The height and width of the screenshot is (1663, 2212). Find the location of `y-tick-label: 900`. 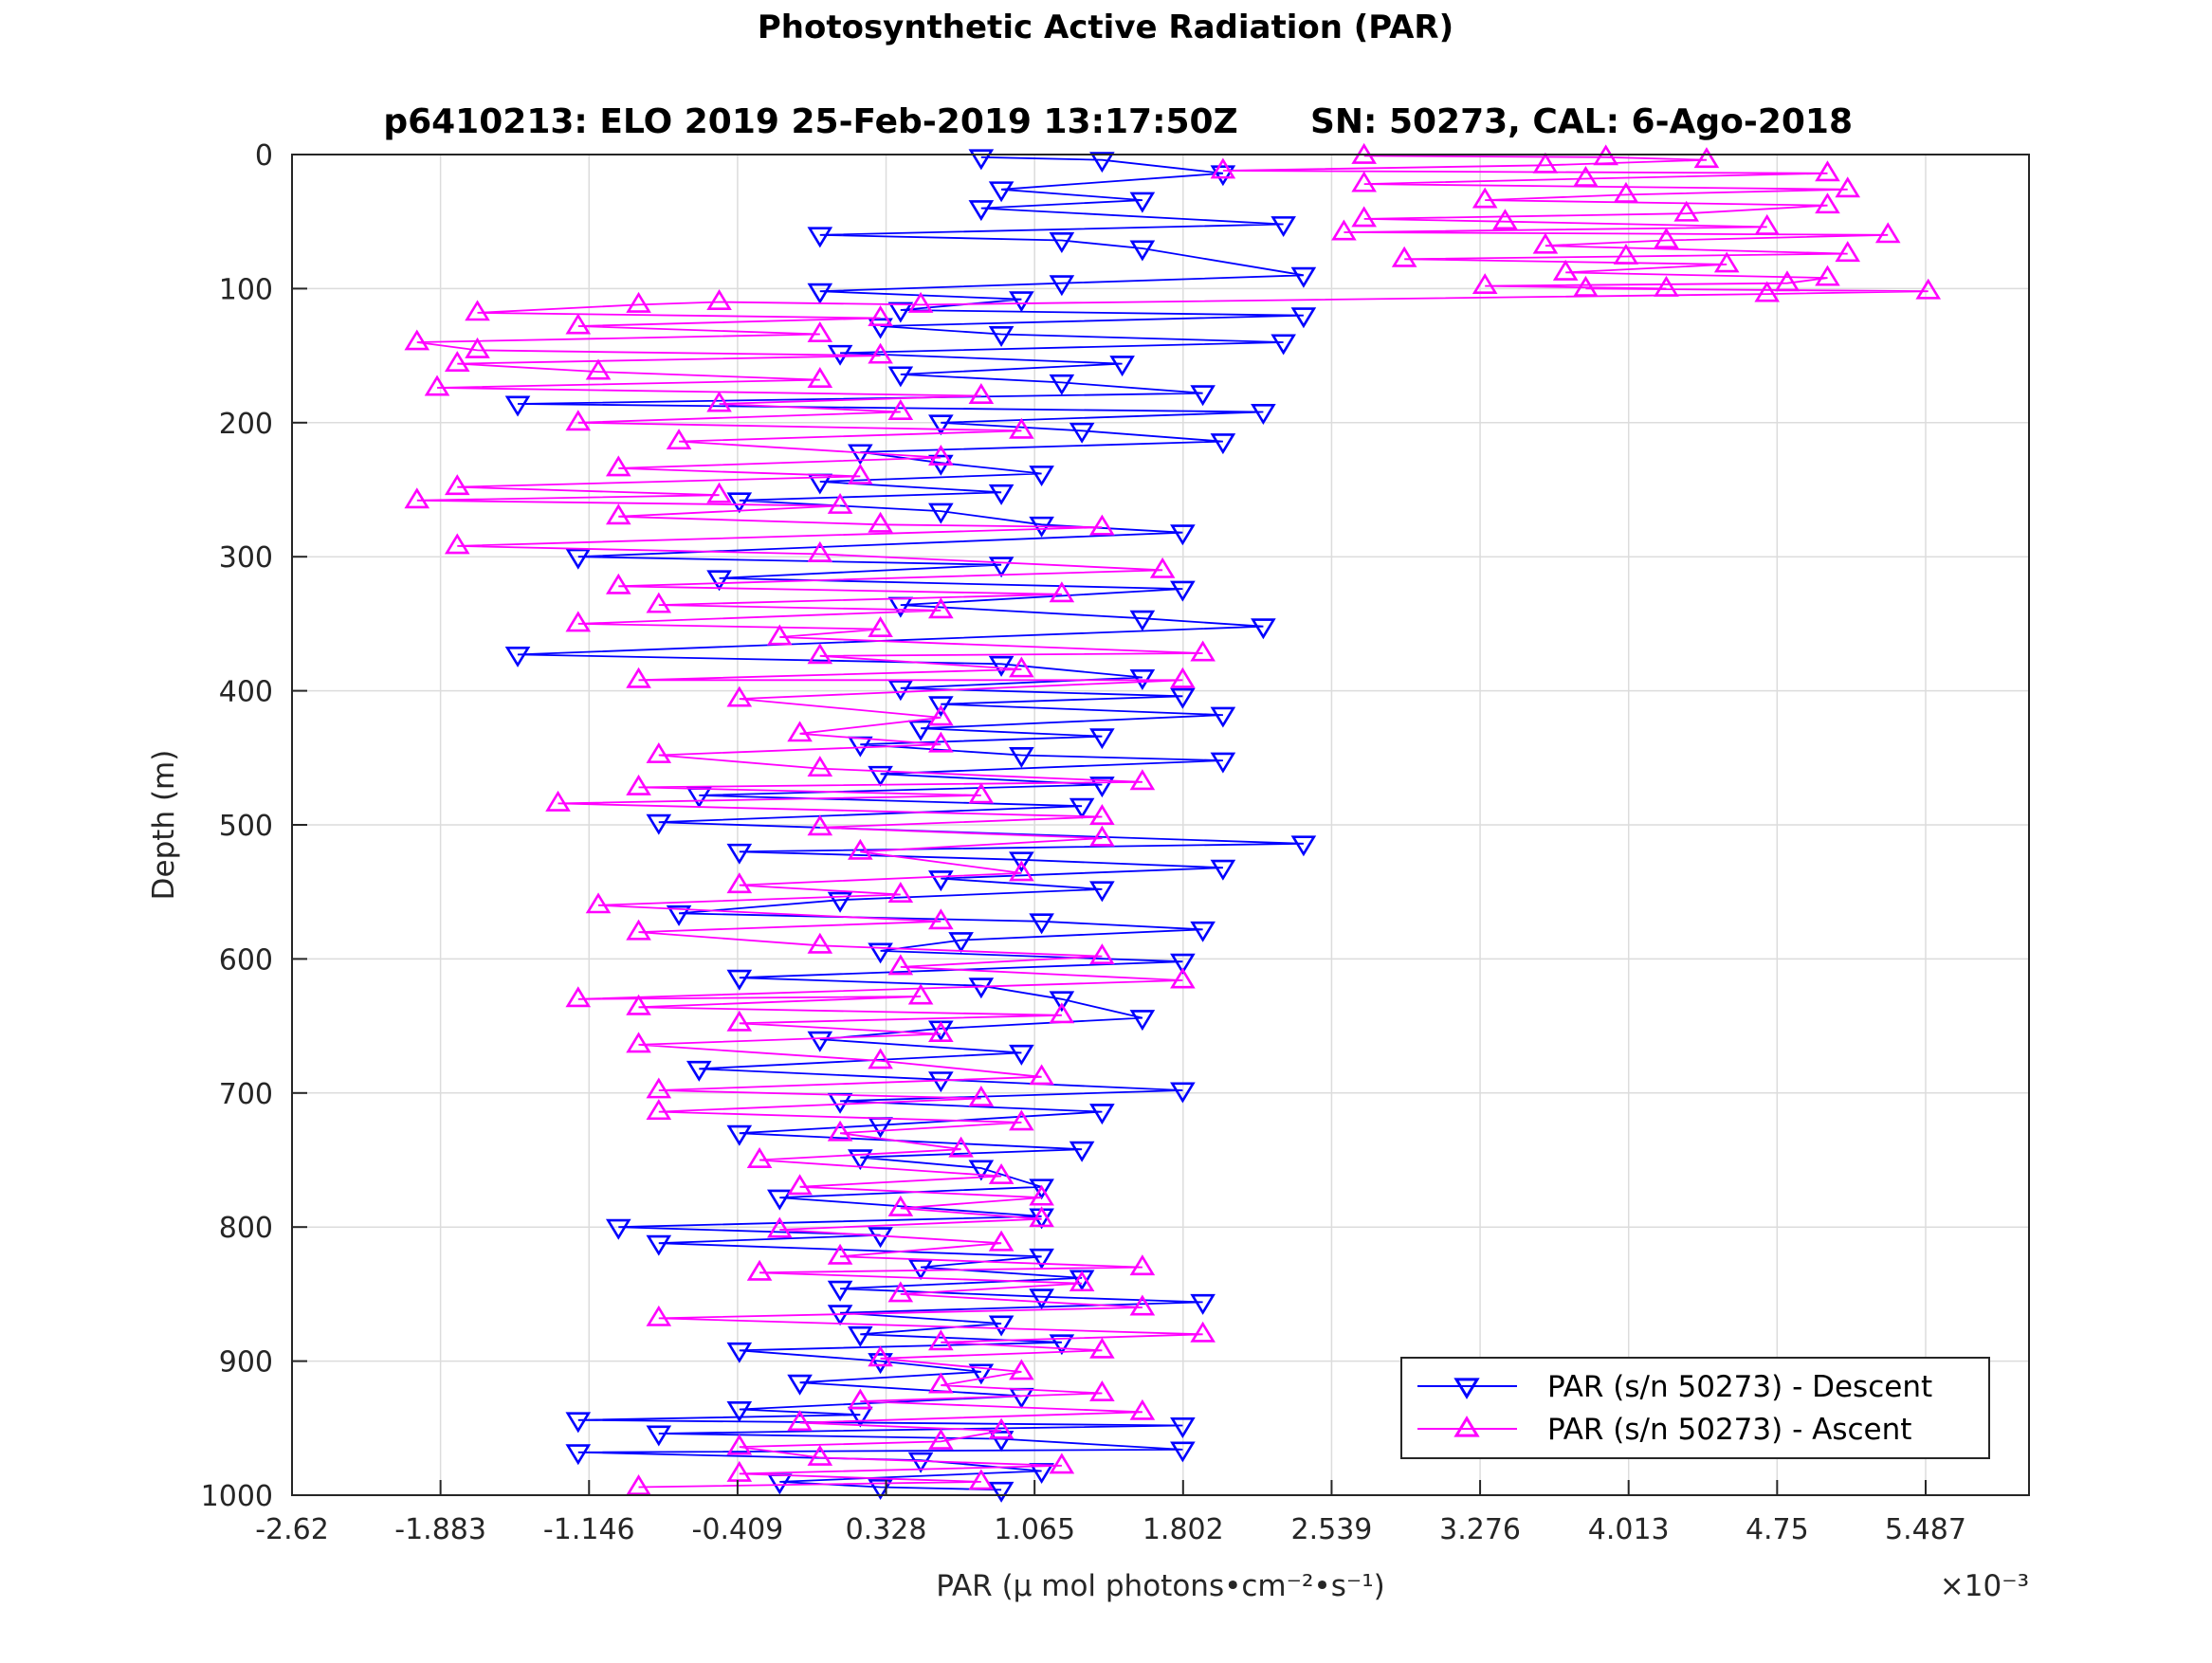

y-tick-label: 900 is located at coordinates (246, 1363).